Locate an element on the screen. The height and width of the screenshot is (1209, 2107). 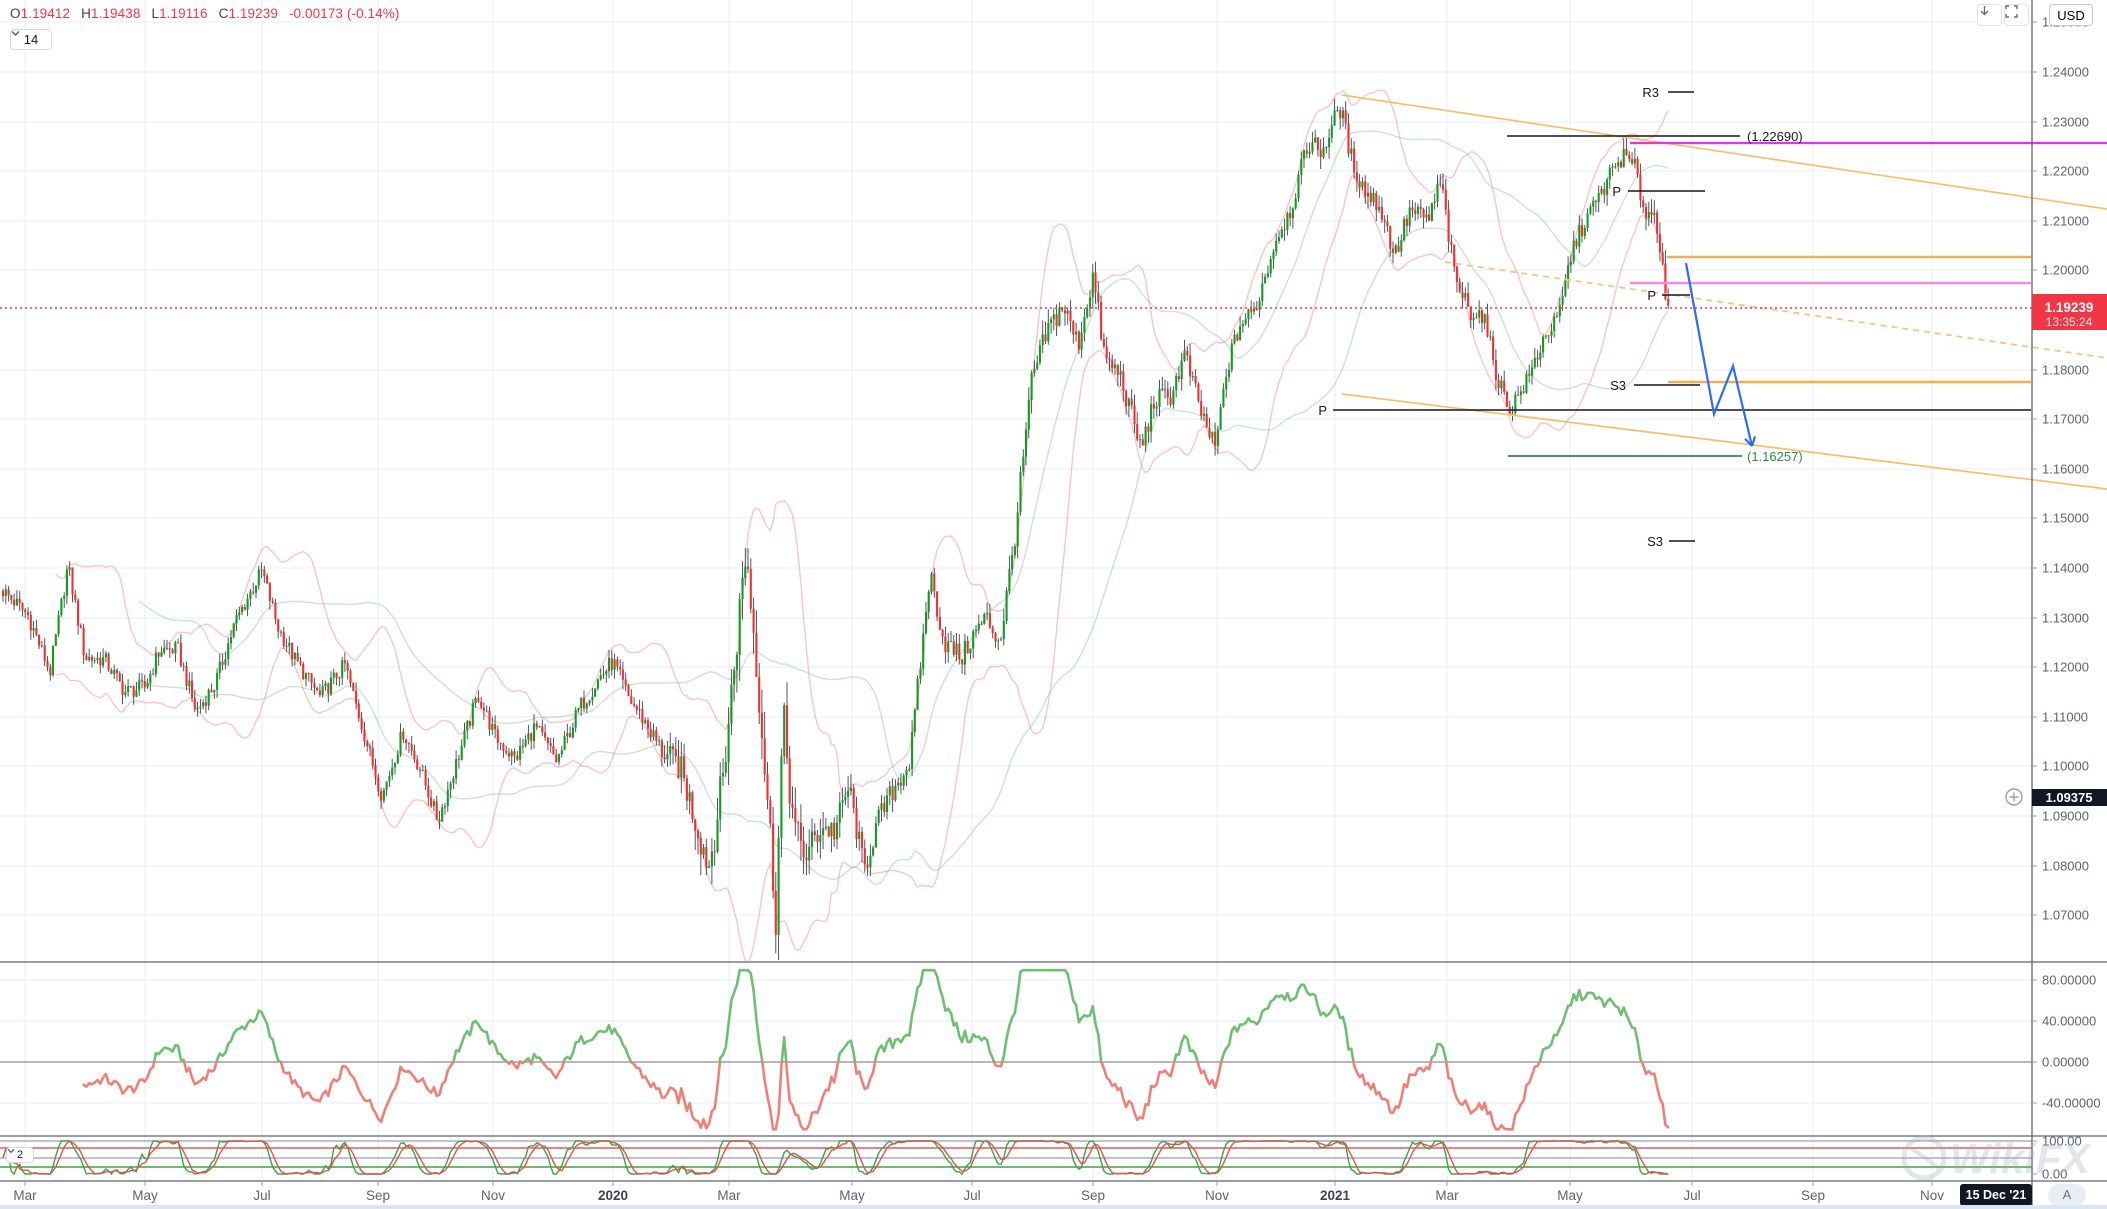
svg-text: 1.09000 is located at coordinates (2065, 816).